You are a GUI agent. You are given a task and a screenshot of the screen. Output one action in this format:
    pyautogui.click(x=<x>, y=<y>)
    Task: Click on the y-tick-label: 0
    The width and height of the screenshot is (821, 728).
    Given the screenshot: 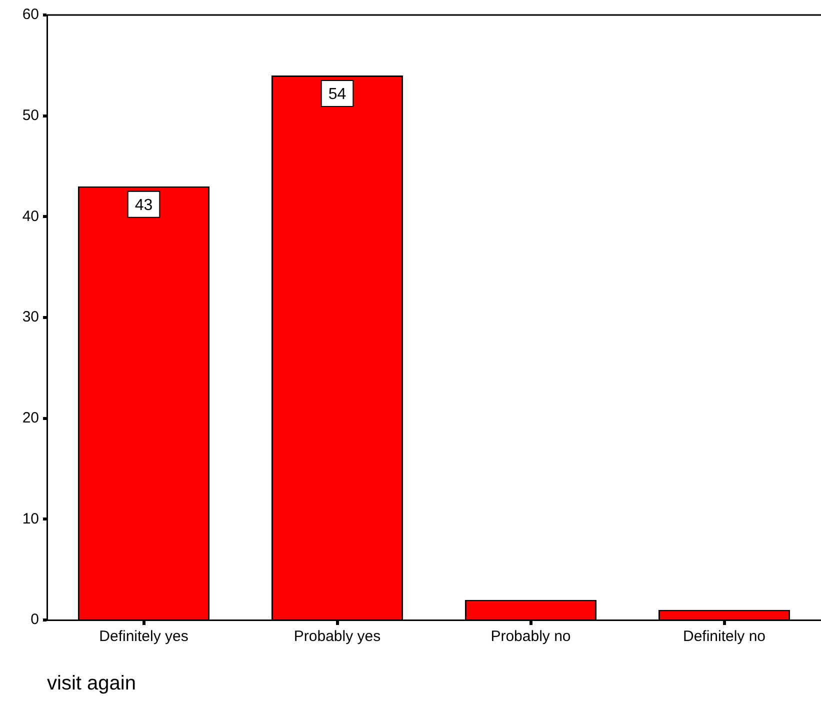 What is the action you would take?
    pyautogui.click(x=34, y=619)
    